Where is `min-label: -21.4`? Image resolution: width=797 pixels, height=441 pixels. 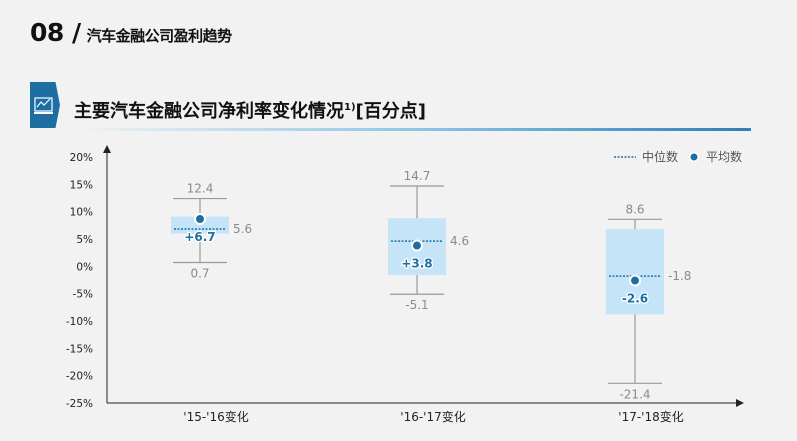 min-label: -21.4 is located at coordinates (634, 394).